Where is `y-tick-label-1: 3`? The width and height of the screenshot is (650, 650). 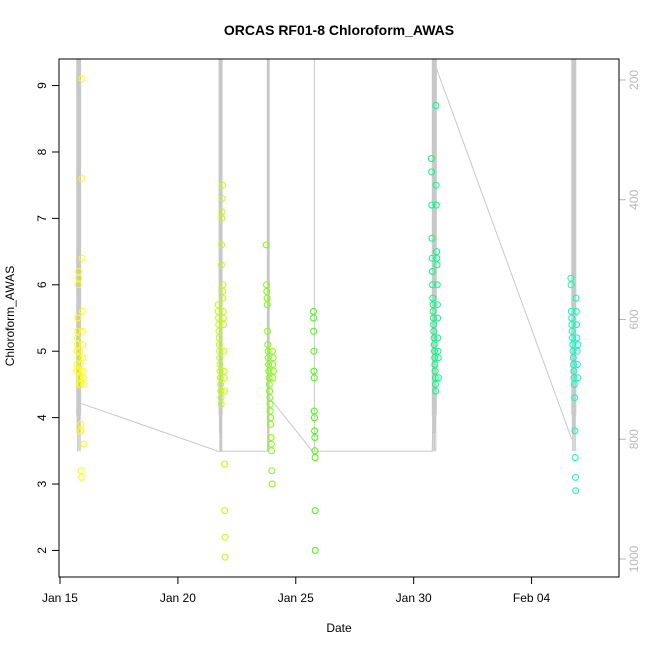 y-tick-label-1: 3 is located at coordinates (42, 483).